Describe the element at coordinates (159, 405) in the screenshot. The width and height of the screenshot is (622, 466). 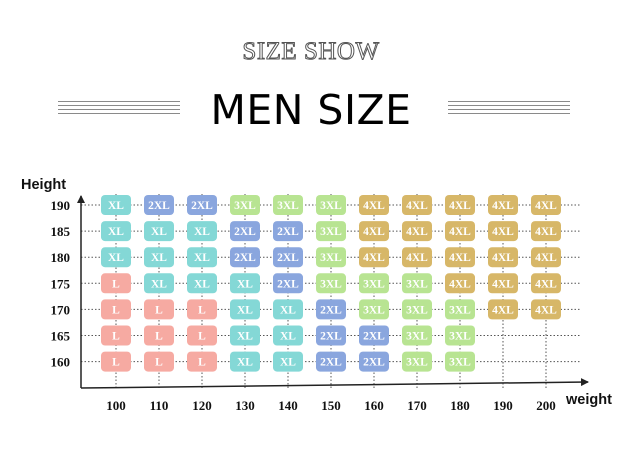
I see `x-tick-label: 110` at that location.